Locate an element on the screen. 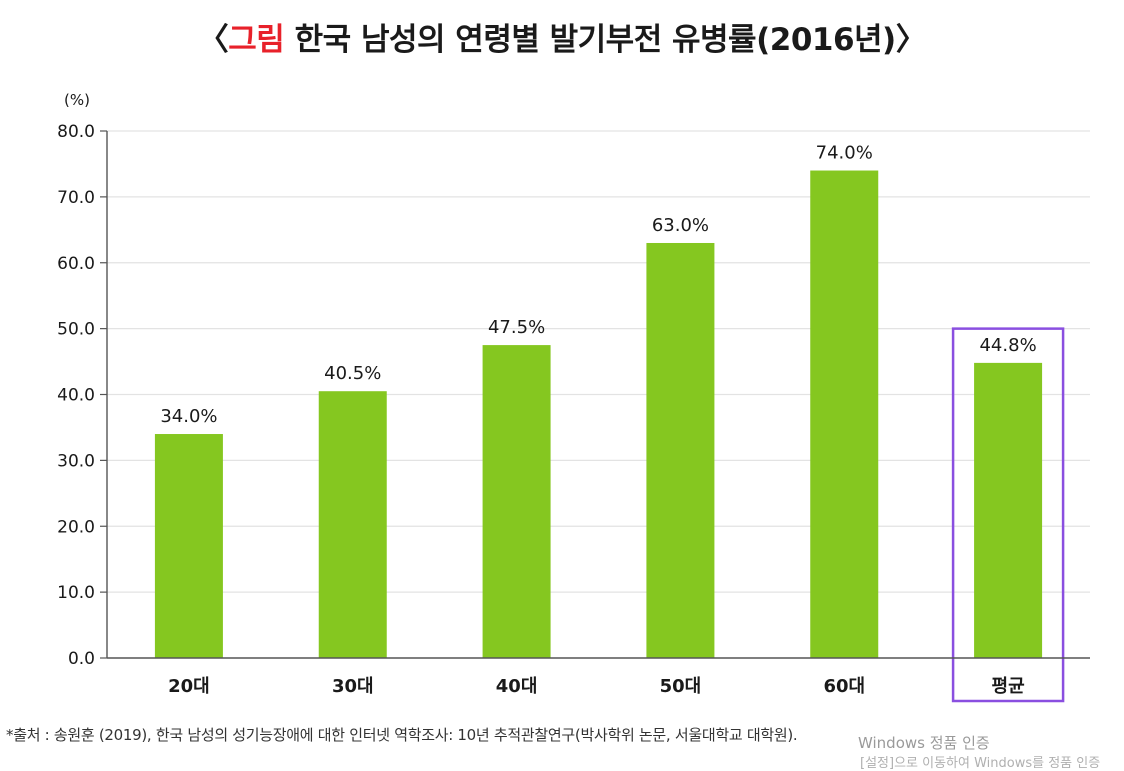 The width and height of the screenshot is (1124, 771). y-tick-label: 30.0 is located at coordinates (76, 461).